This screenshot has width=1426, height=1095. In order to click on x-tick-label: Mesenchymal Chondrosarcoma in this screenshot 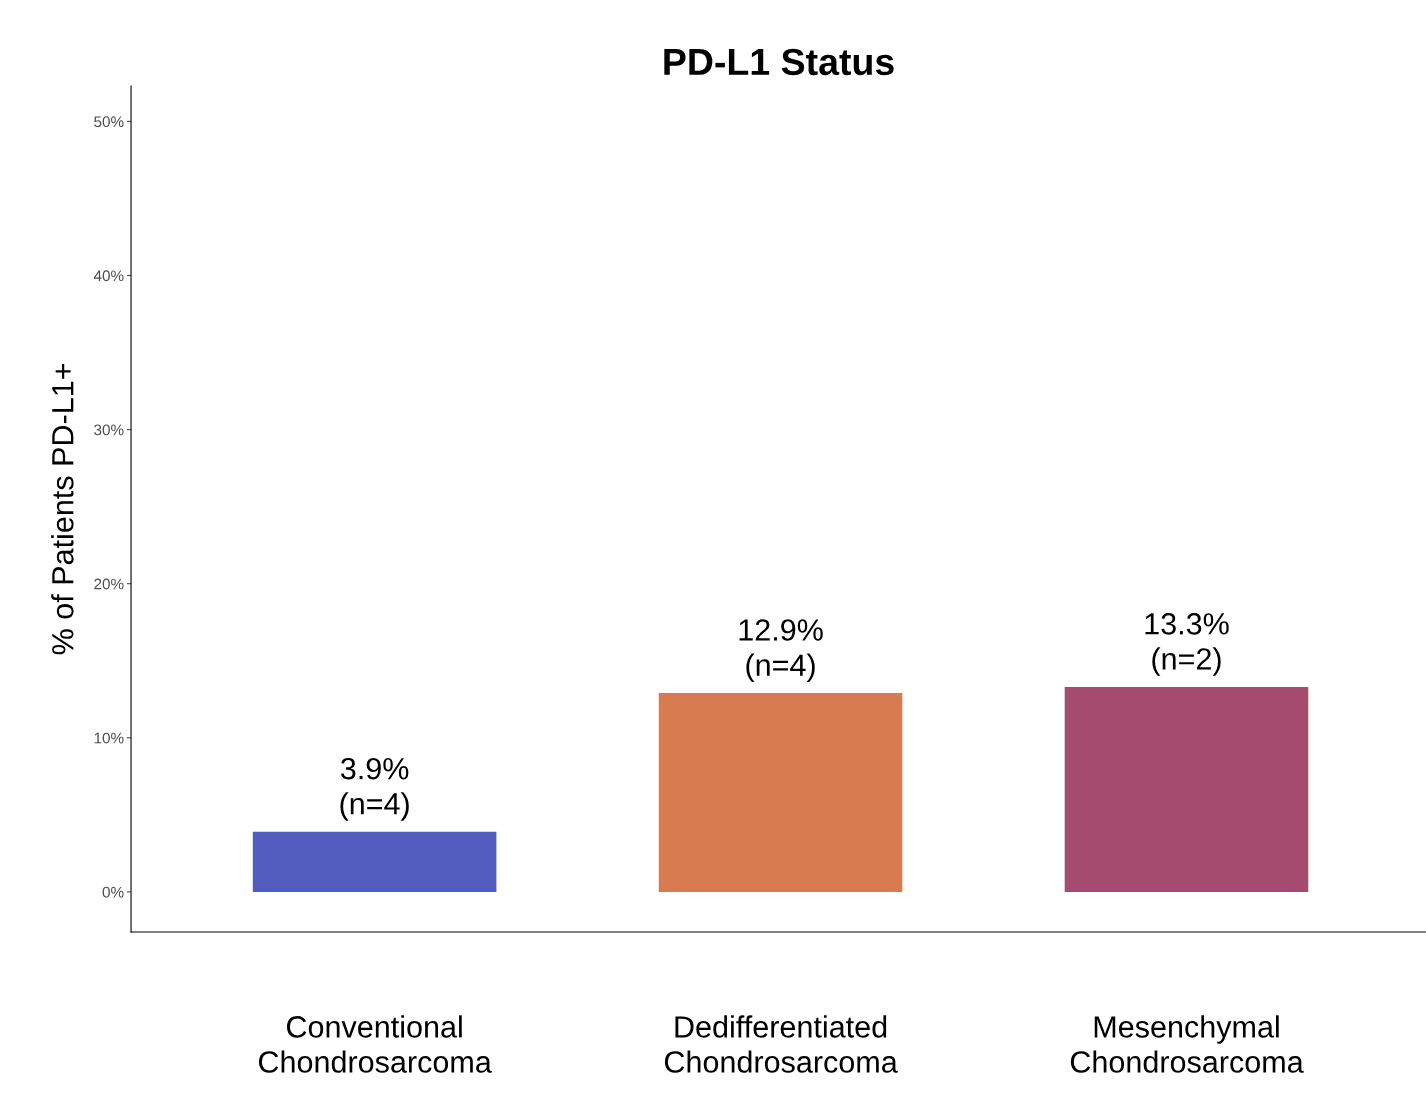, I will do `click(1187, 1044)`.